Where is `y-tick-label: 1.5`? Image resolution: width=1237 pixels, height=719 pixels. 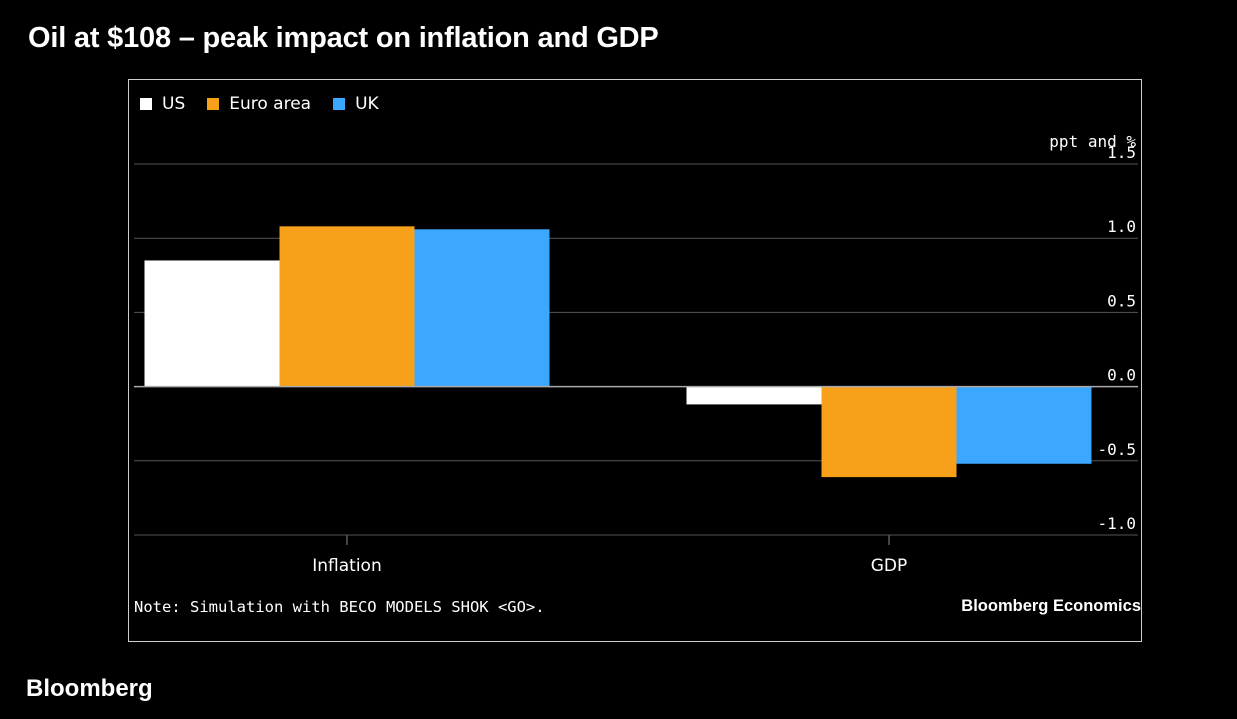 y-tick-label: 1.5 is located at coordinates (1121, 152).